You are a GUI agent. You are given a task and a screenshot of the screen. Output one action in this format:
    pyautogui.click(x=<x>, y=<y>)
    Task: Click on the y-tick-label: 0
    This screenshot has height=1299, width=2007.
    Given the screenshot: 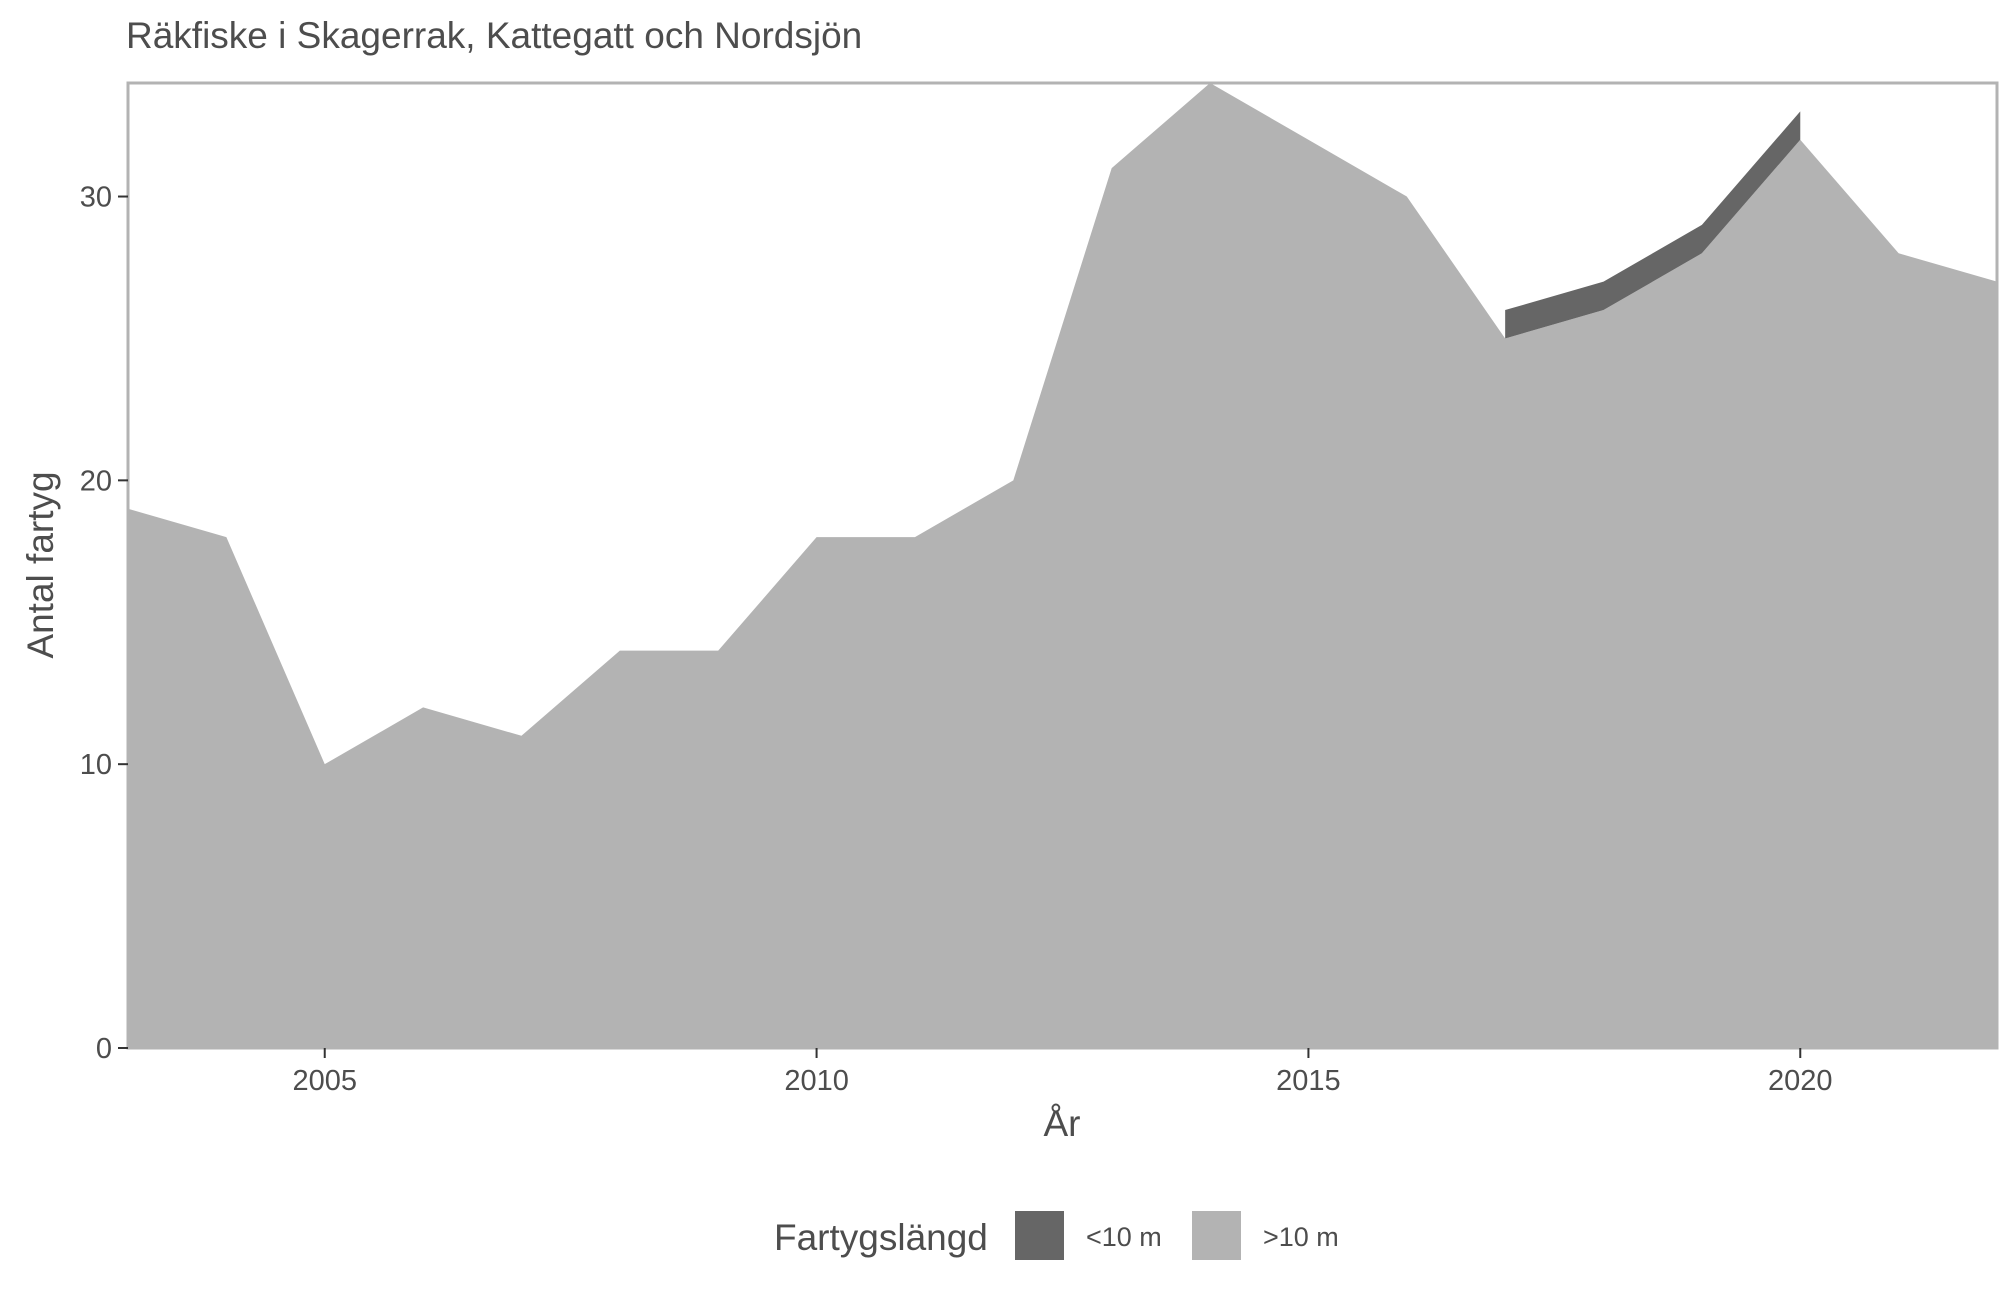 What is the action you would take?
    pyautogui.click(x=104, y=1049)
    